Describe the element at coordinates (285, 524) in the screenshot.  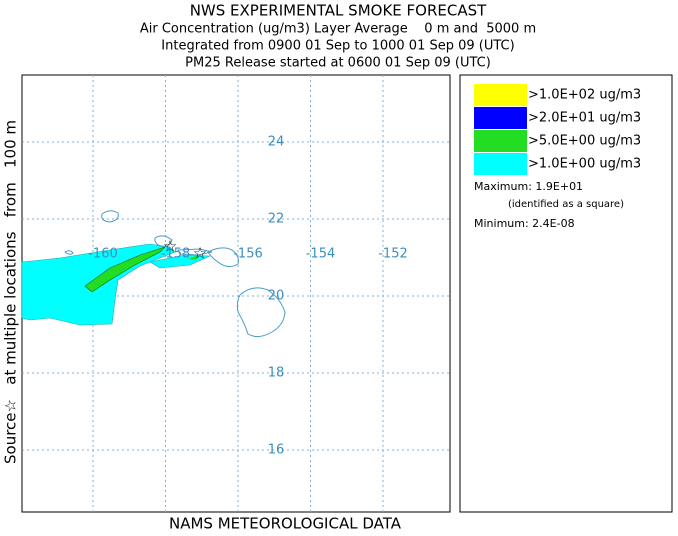
I see `footer: NAMS METEOROLOGICAL DATA` at that location.